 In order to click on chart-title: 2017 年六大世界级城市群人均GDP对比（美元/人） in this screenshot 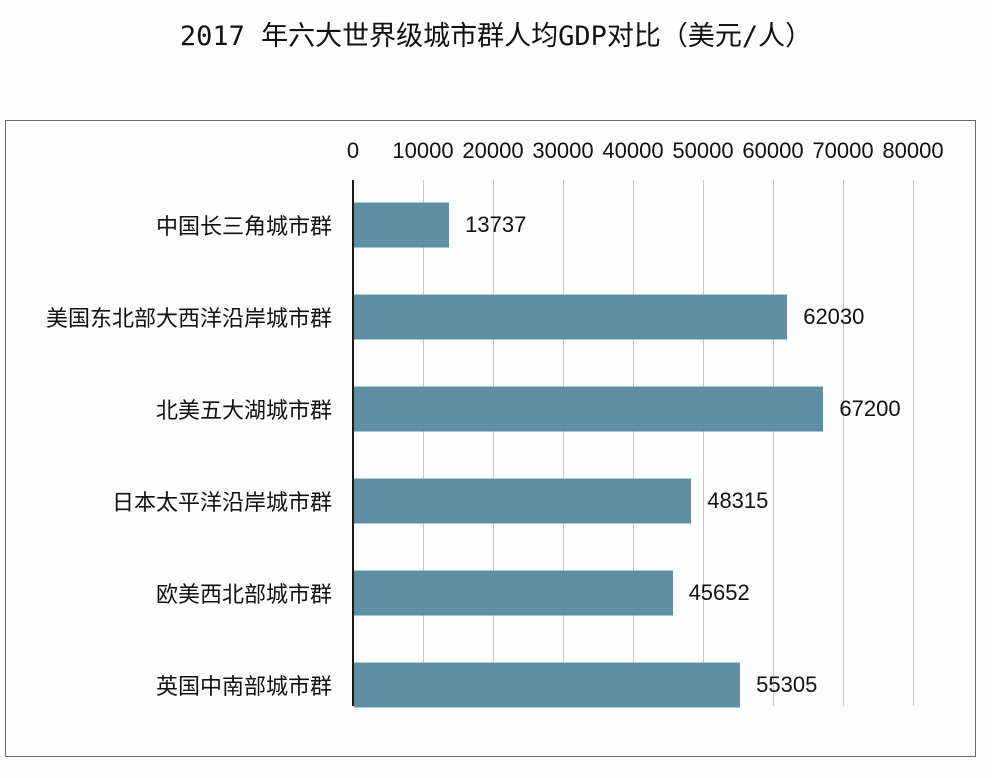, I will do `click(496, 36)`.